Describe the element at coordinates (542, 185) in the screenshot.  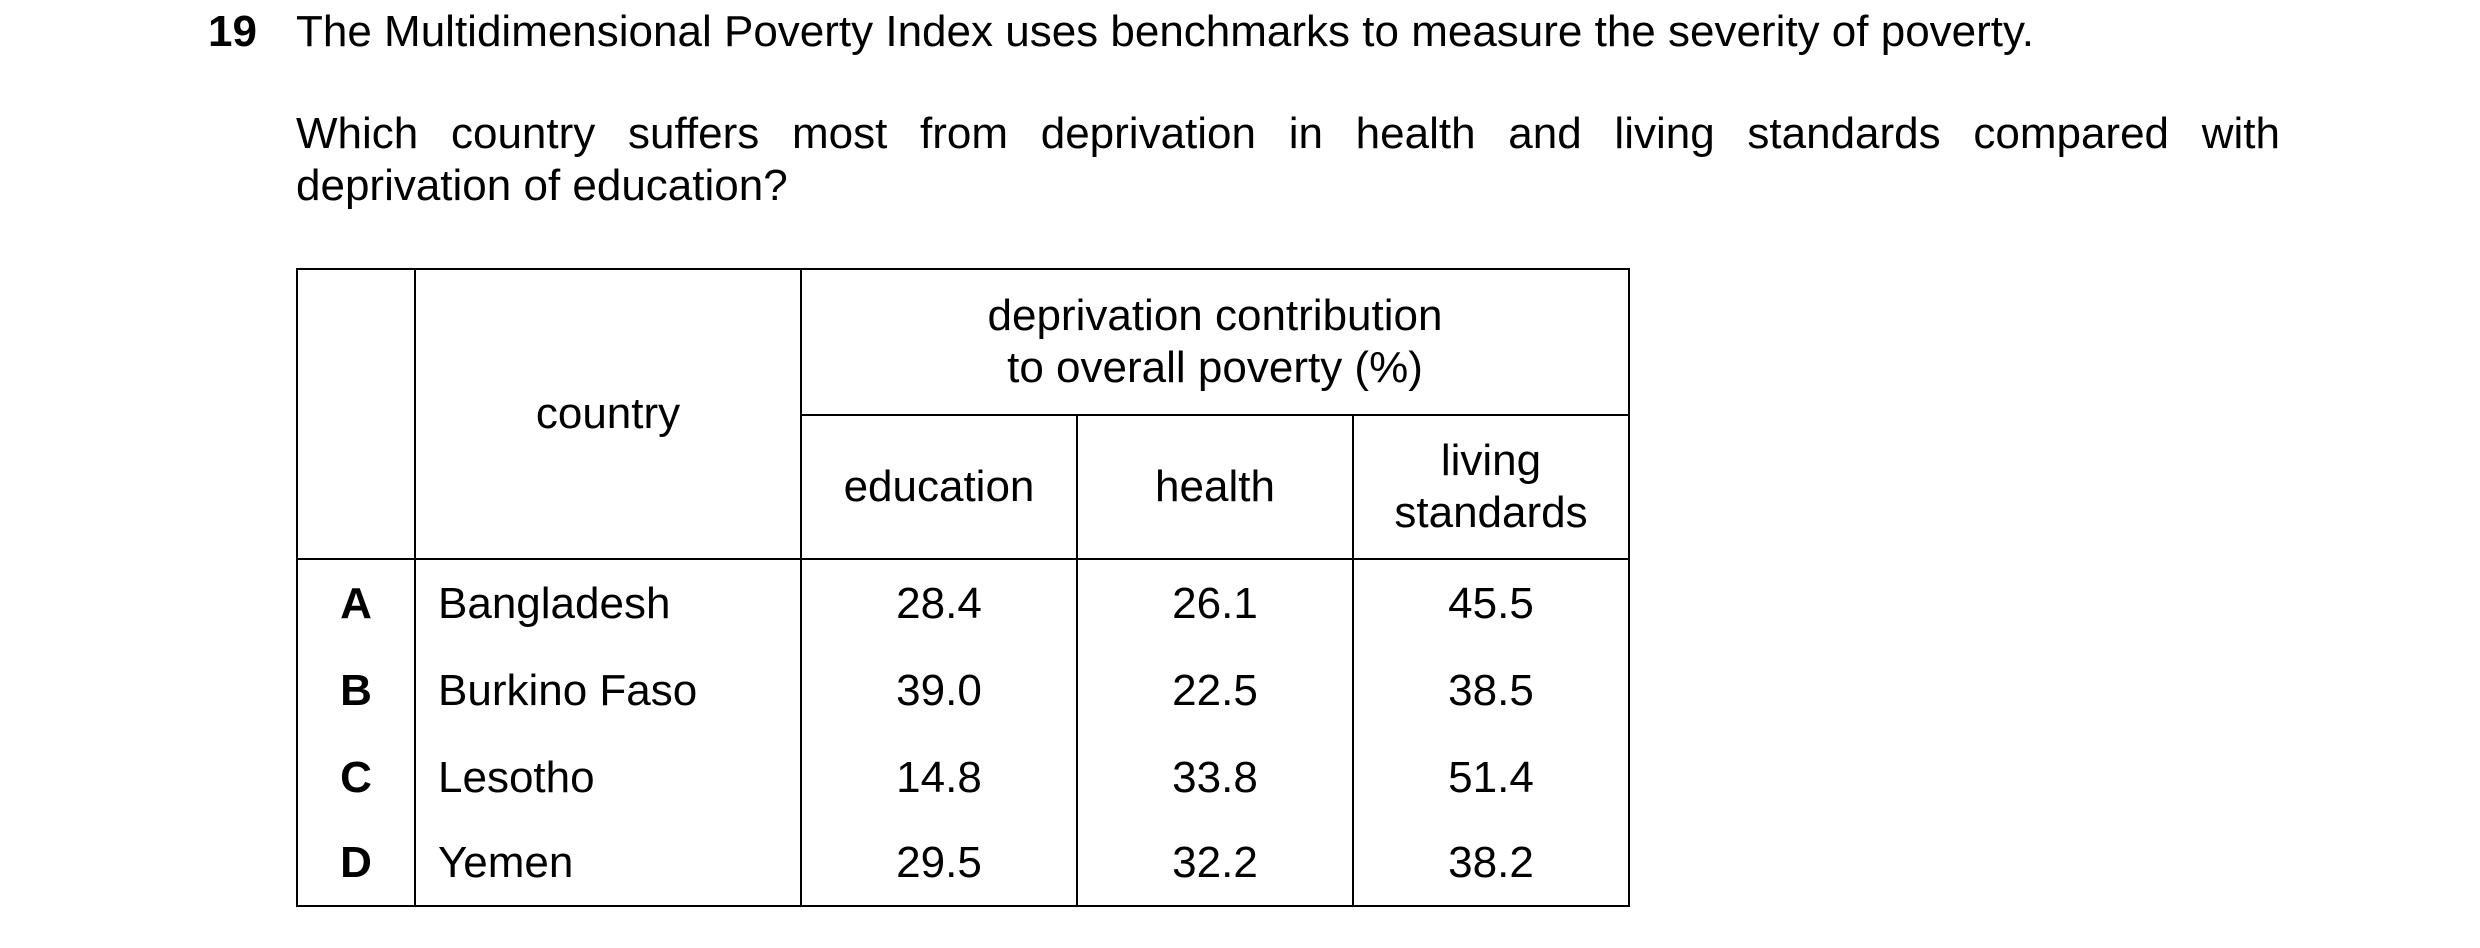
I see `question-prompt-line-2: deprivation of education?` at that location.